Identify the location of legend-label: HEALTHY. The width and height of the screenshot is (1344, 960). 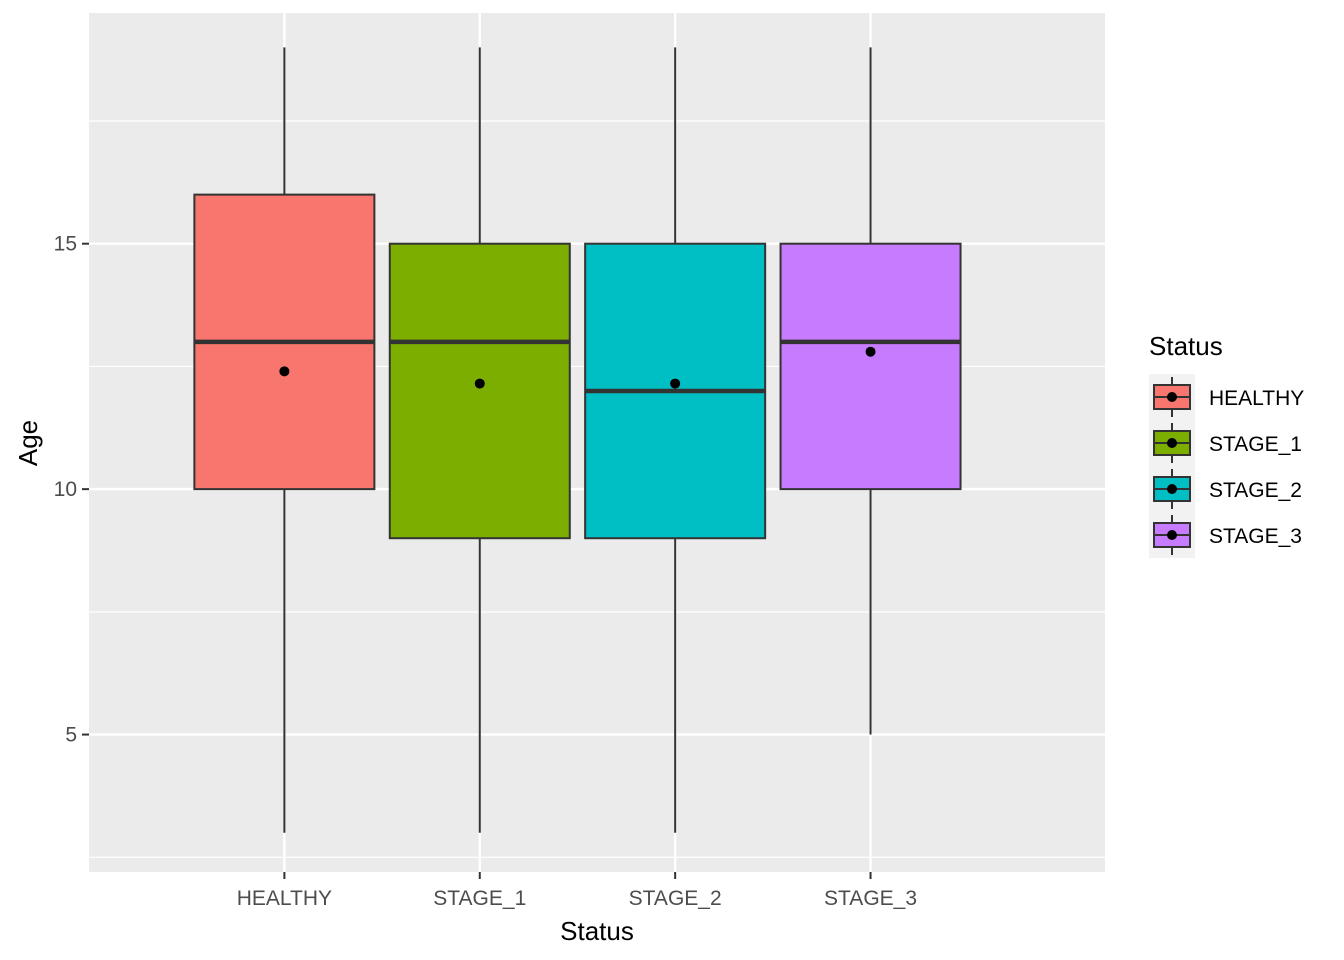
(1256, 398).